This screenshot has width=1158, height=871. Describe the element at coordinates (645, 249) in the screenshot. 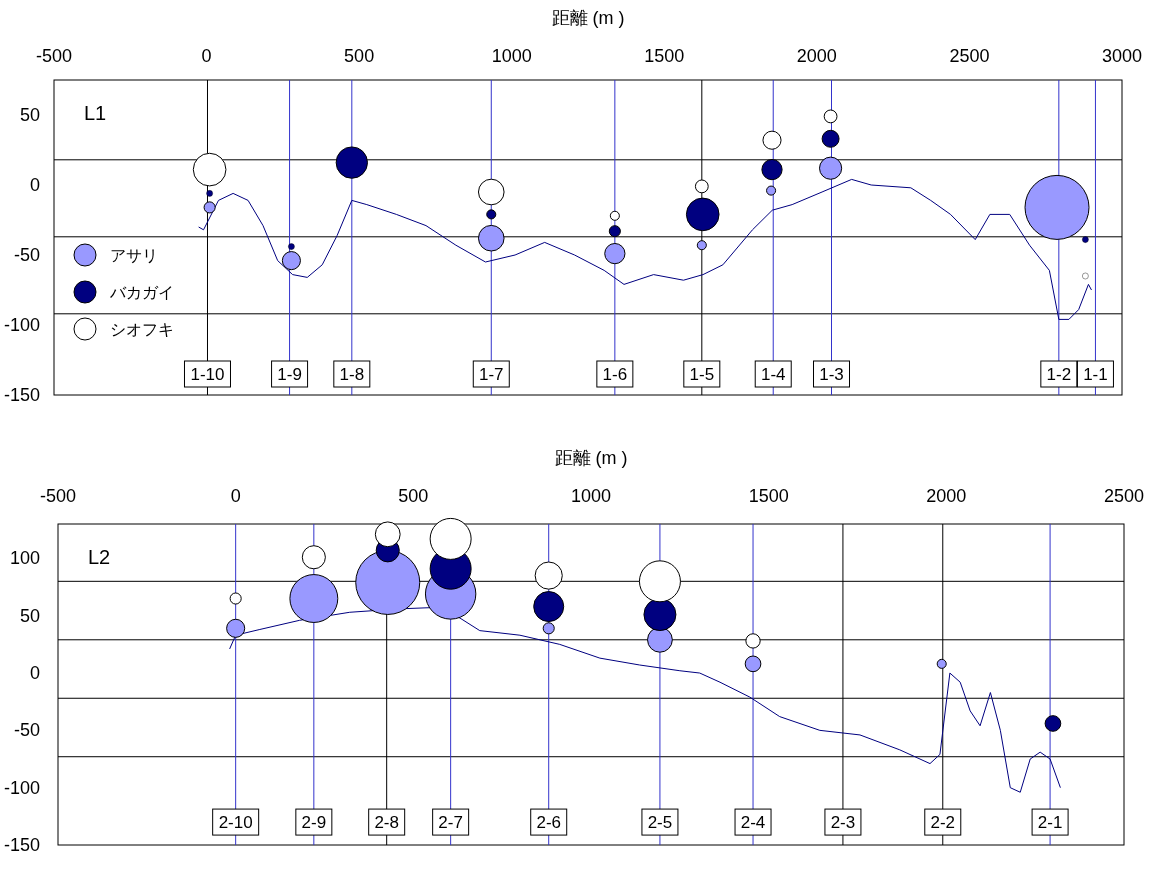

I see `line-series` at that location.